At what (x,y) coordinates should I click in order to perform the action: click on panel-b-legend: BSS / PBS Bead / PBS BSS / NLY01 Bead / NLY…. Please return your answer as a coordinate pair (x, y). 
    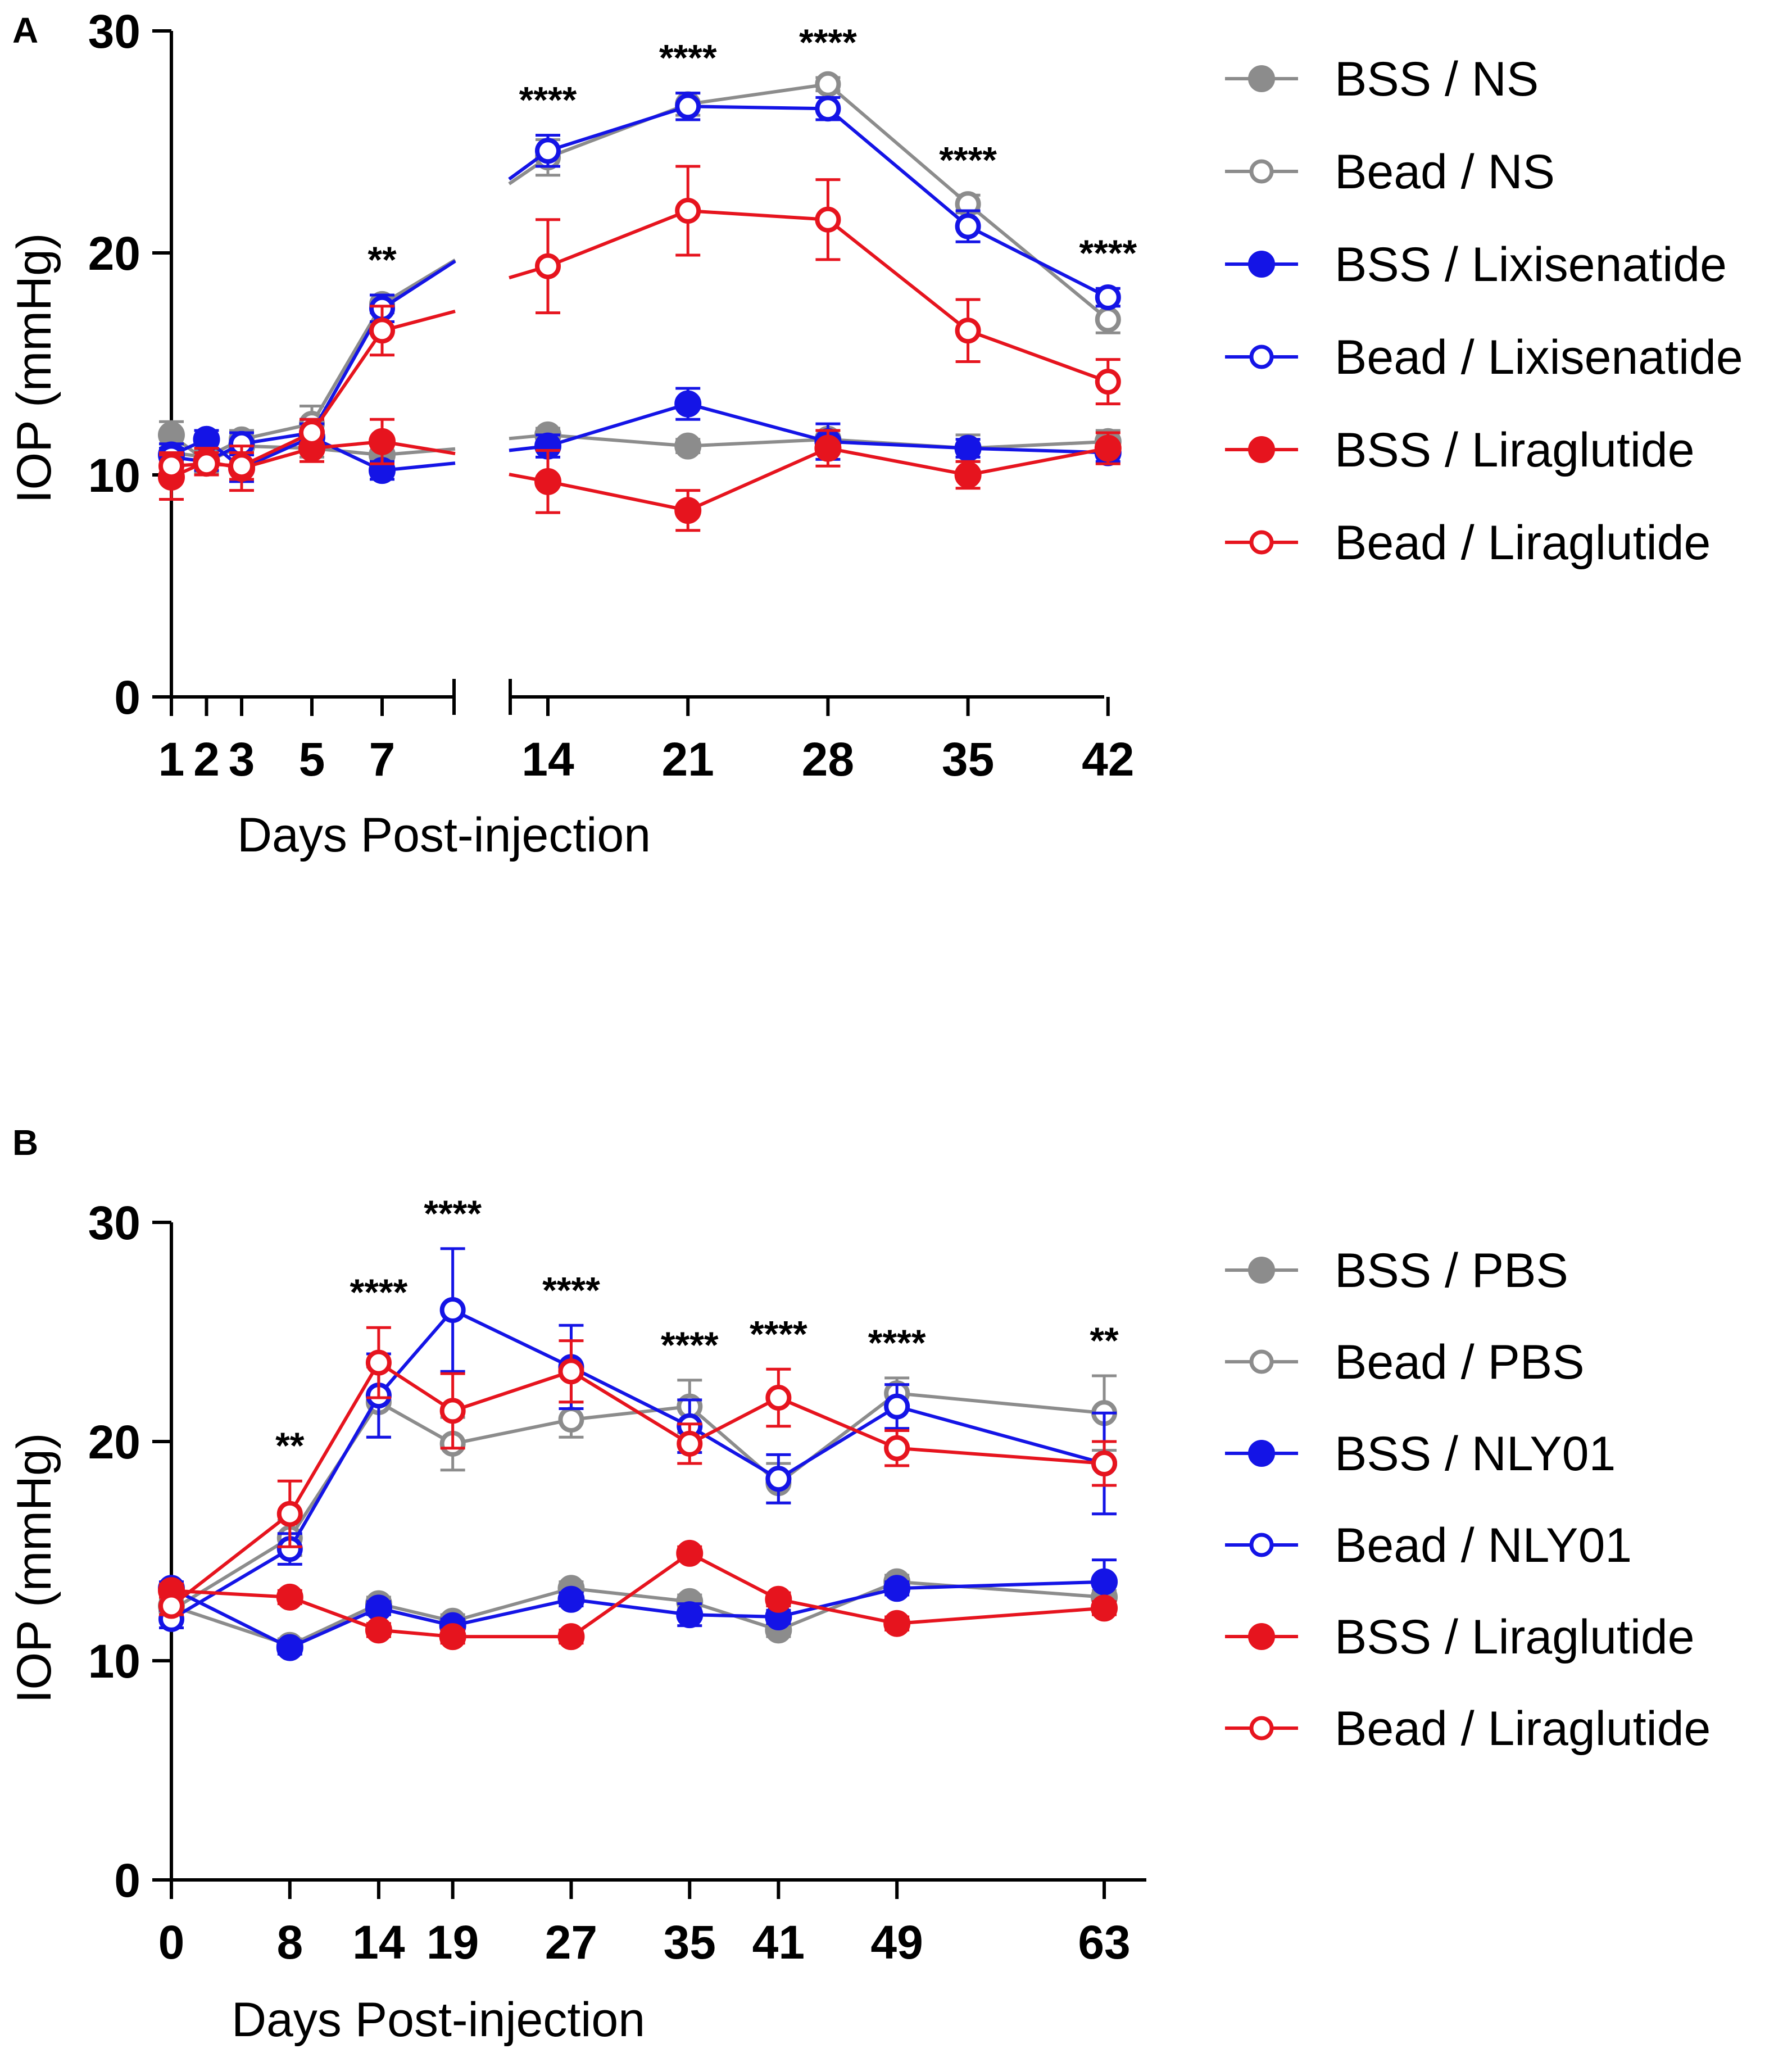
    Looking at the image, I should click on (1468, 1500).